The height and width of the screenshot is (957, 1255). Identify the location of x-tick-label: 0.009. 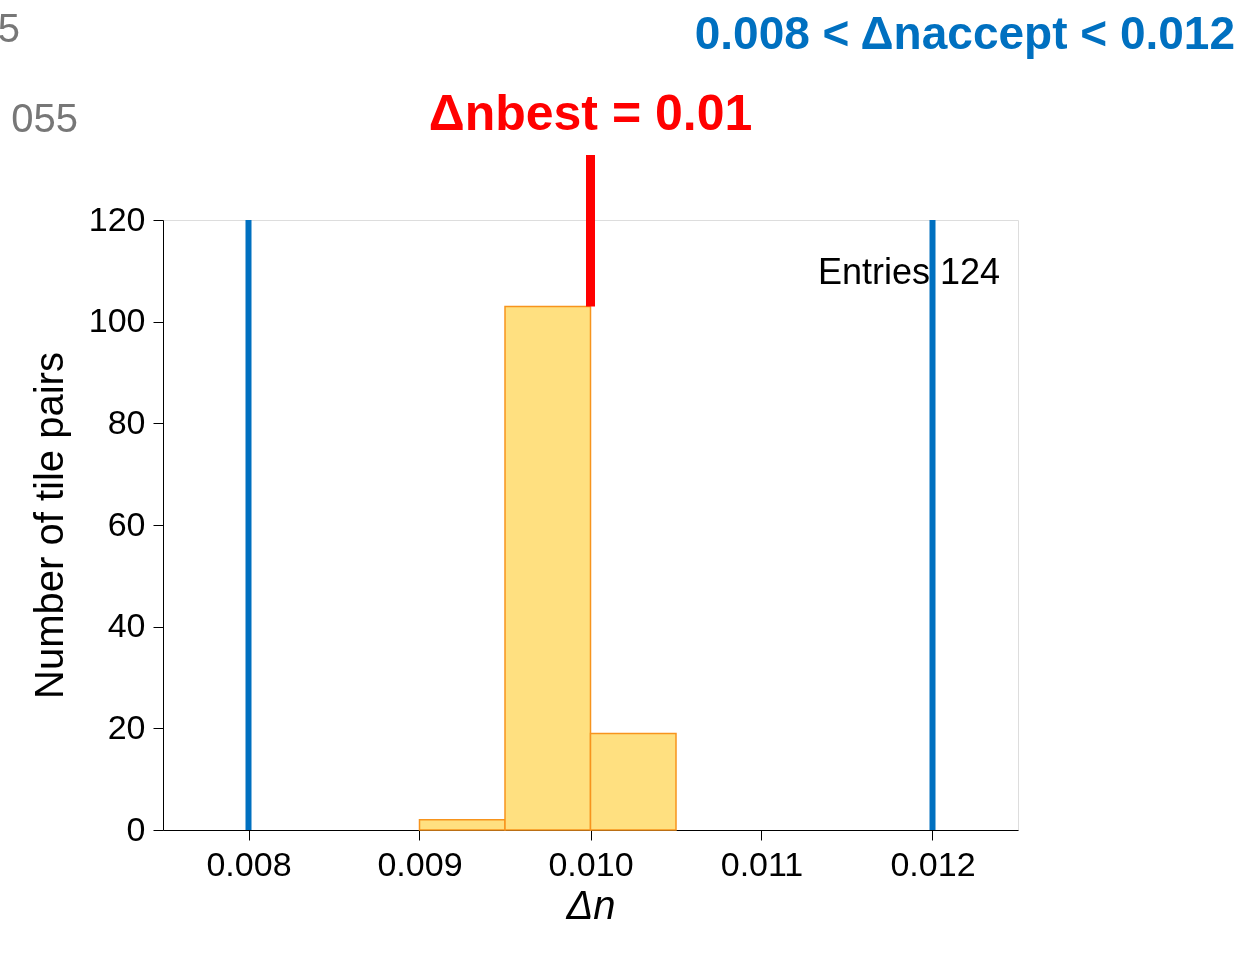
(420, 863).